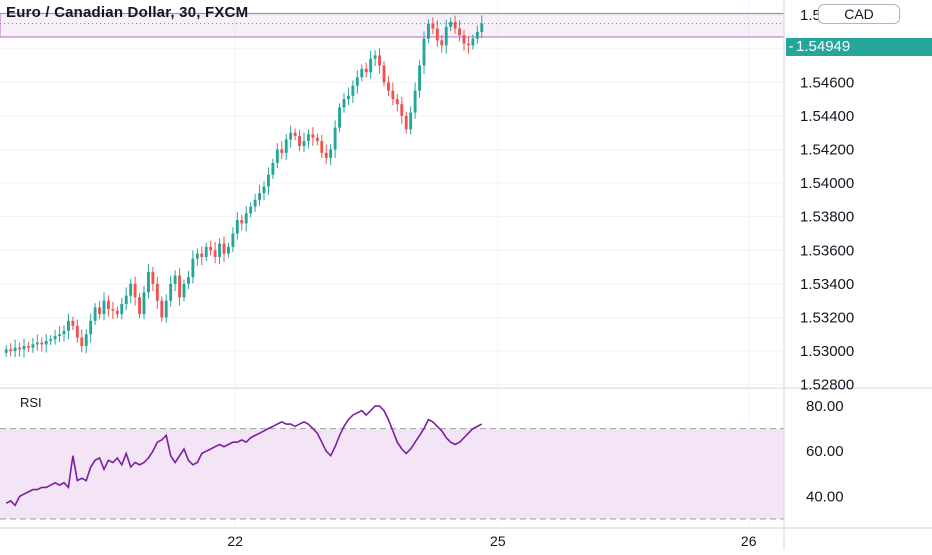 The image size is (932, 555). Describe the element at coordinates (827, 116) in the screenshot. I see `y-tick-label: 1.54400` at that location.